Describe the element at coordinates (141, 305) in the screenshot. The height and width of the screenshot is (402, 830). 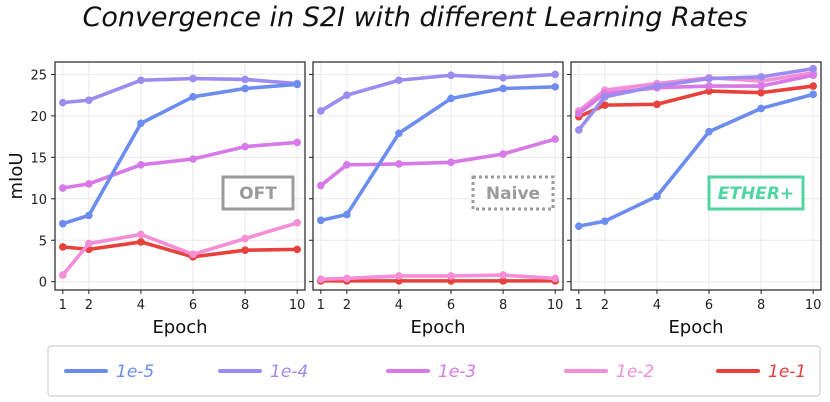
I see `x-tick-label: 4` at that location.